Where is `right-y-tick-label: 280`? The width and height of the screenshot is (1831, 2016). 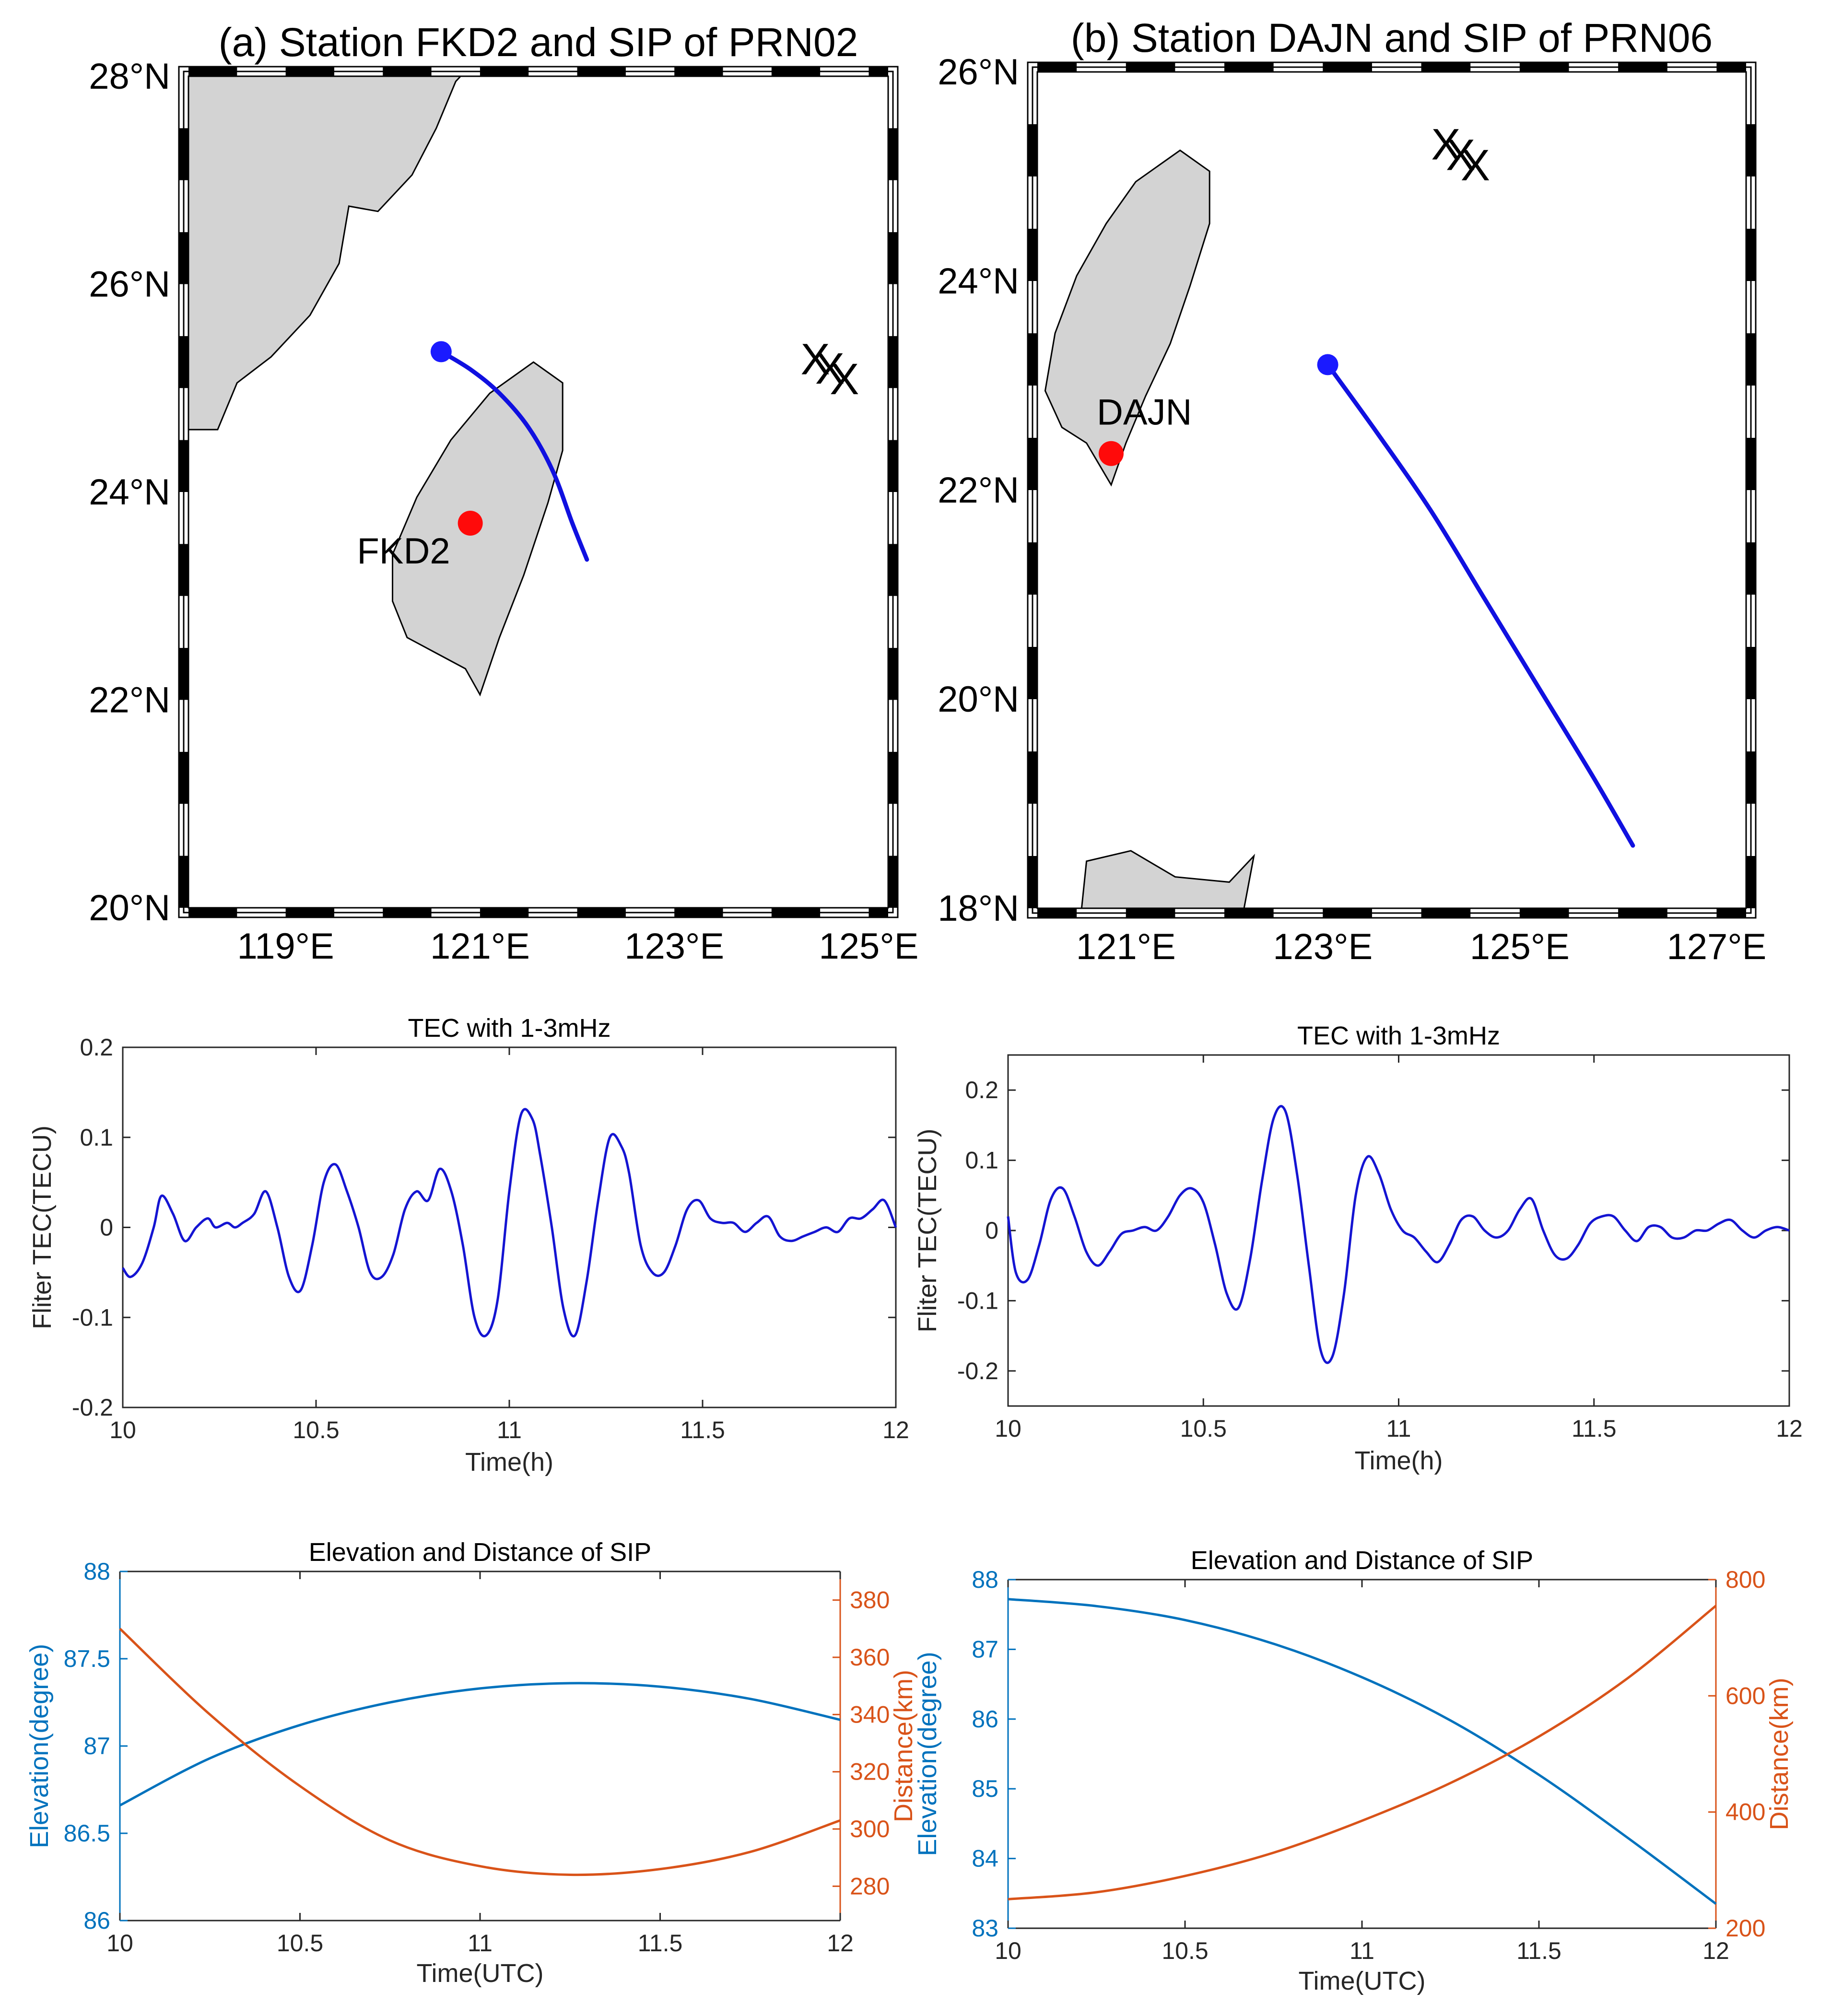
right-y-tick-label: 280 is located at coordinates (870, 1886).